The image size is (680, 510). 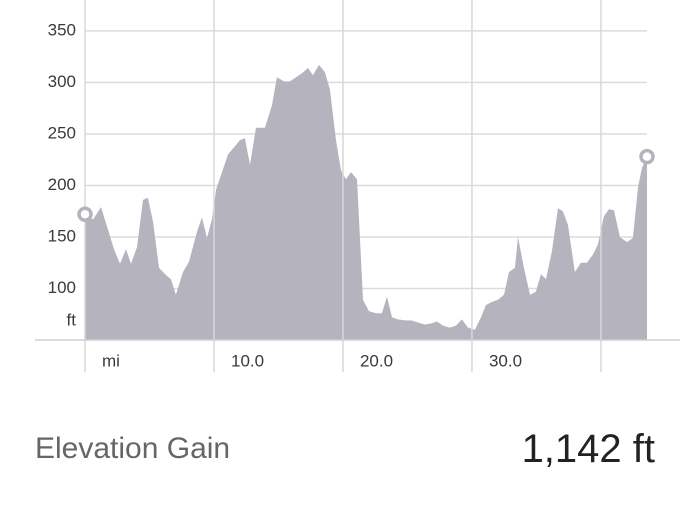 What do you see at coordinates (376, 360) in the screenshot?
I see `x-tick-label: 20.0` at bounding box center [376, 360].